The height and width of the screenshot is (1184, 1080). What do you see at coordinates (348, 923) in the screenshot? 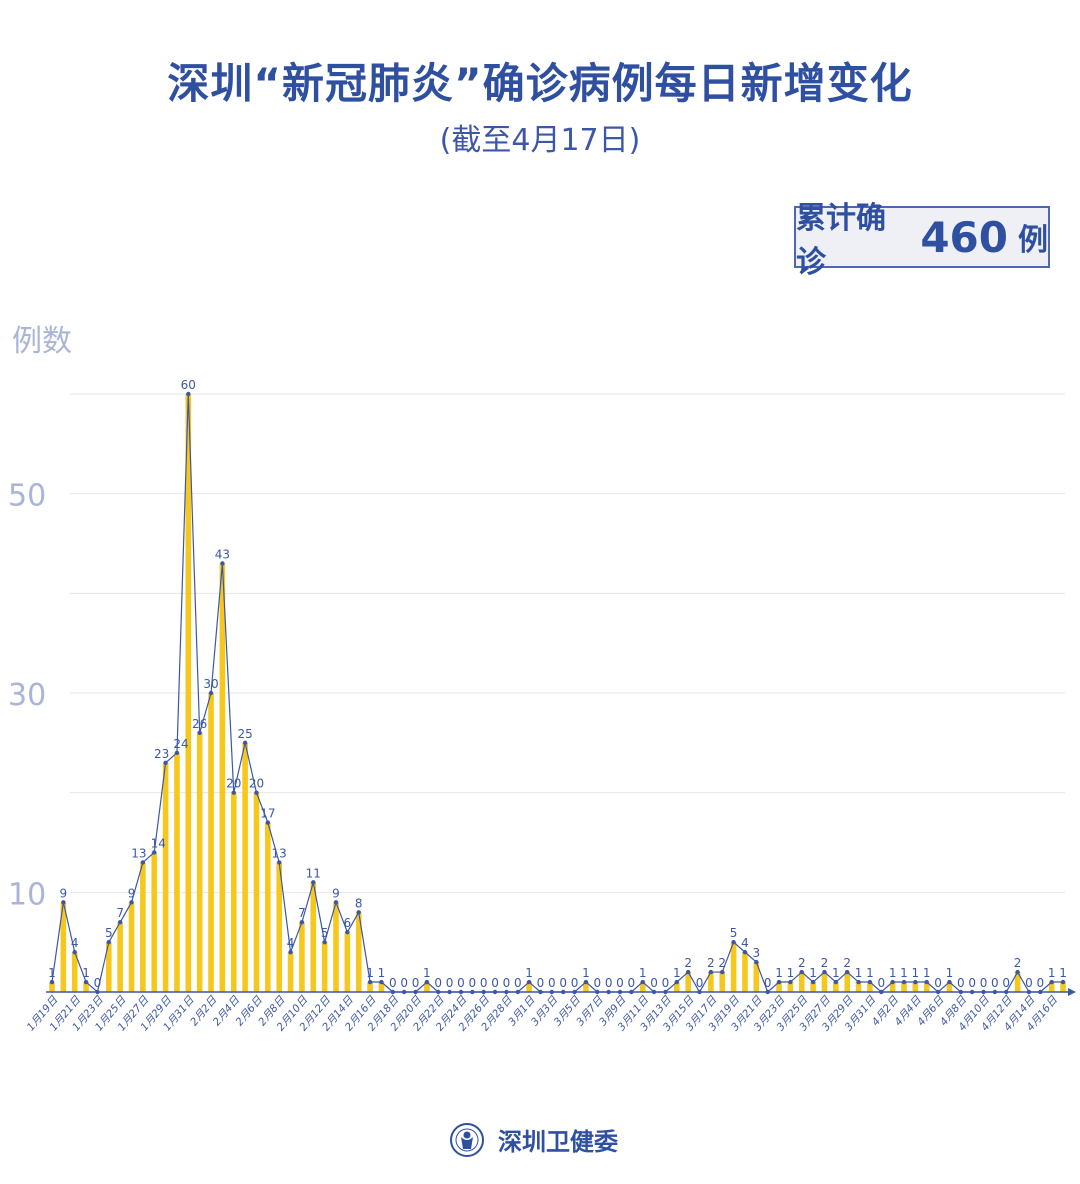
I see `data-label: 6` at bounding box center [348, 923].